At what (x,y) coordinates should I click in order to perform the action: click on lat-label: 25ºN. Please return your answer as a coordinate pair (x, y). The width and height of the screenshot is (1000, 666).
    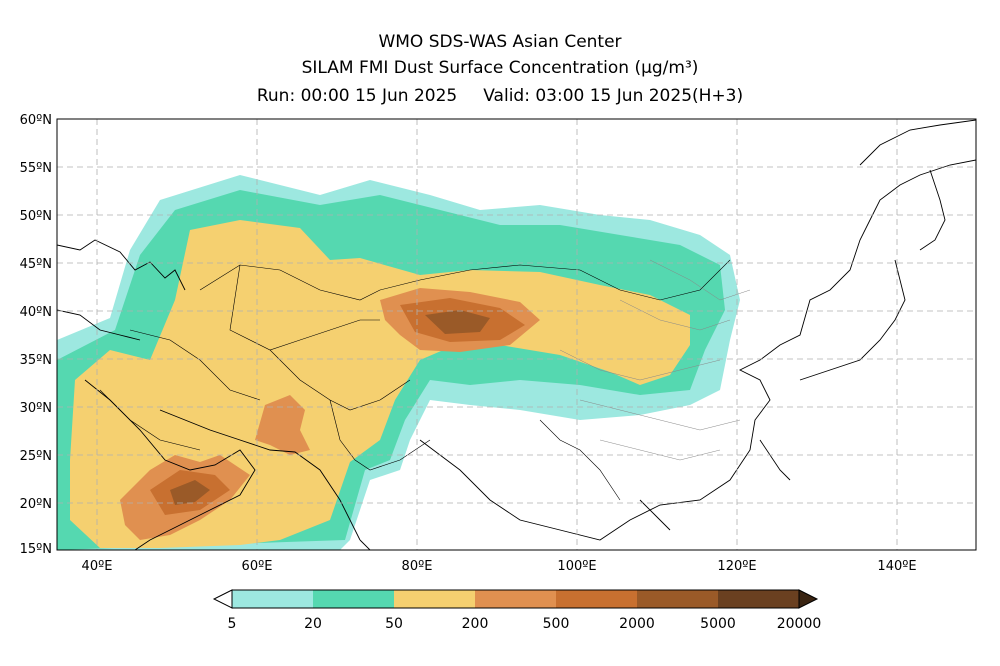
    Looking at the image, I should click on (36, 456).